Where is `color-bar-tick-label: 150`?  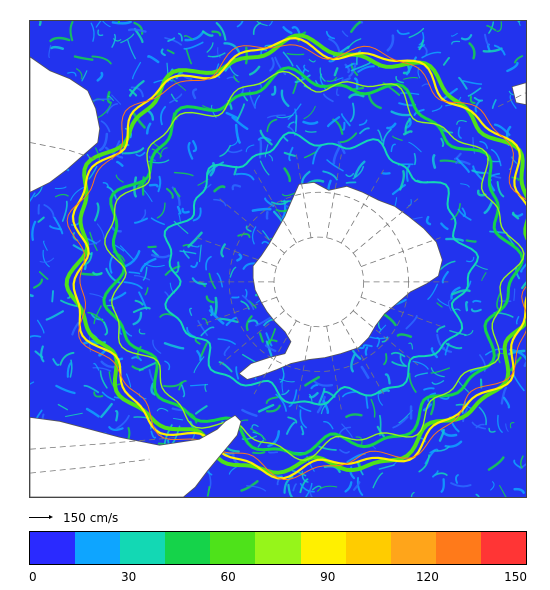
color-bar-tick-label: 150 is located at coordinates (515, 577).